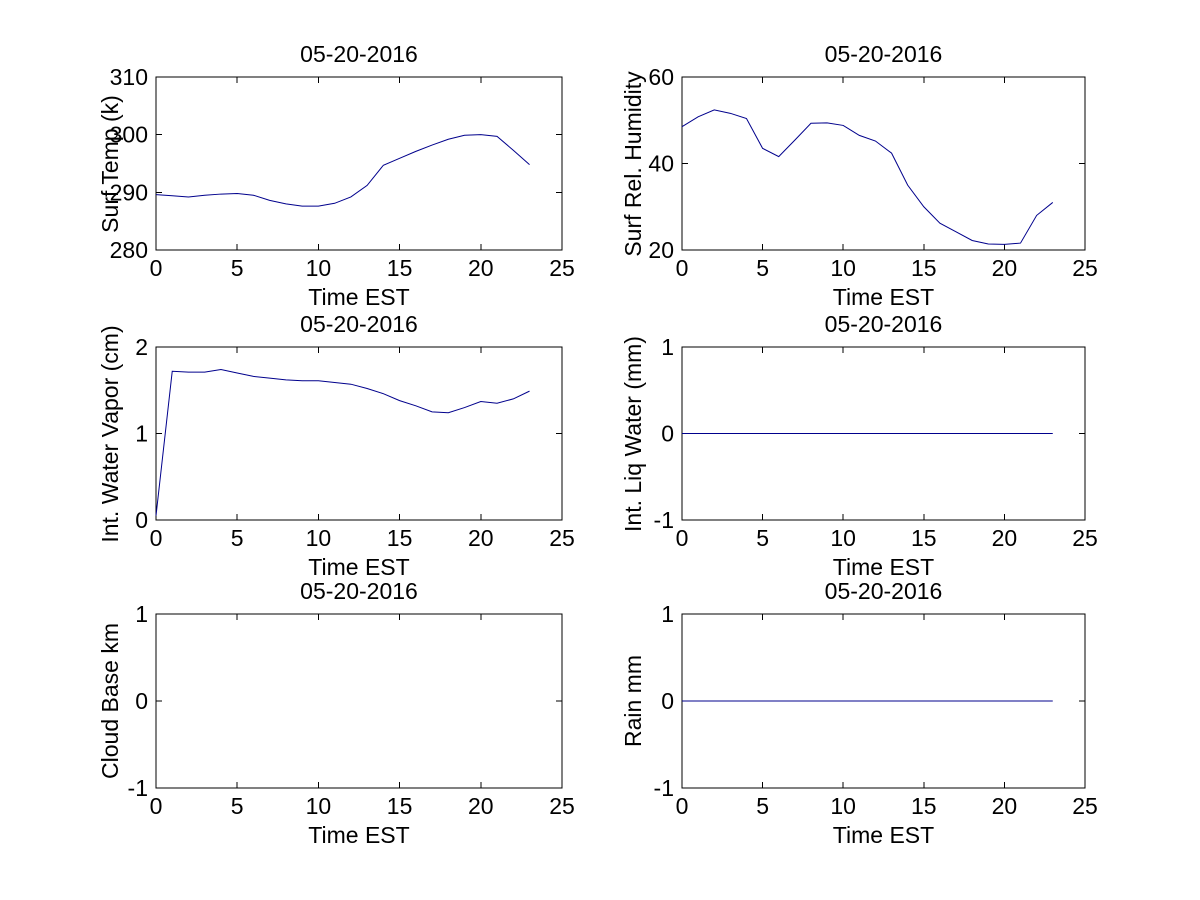  I want to click on y-tick-label: 60, so click(661, 77).